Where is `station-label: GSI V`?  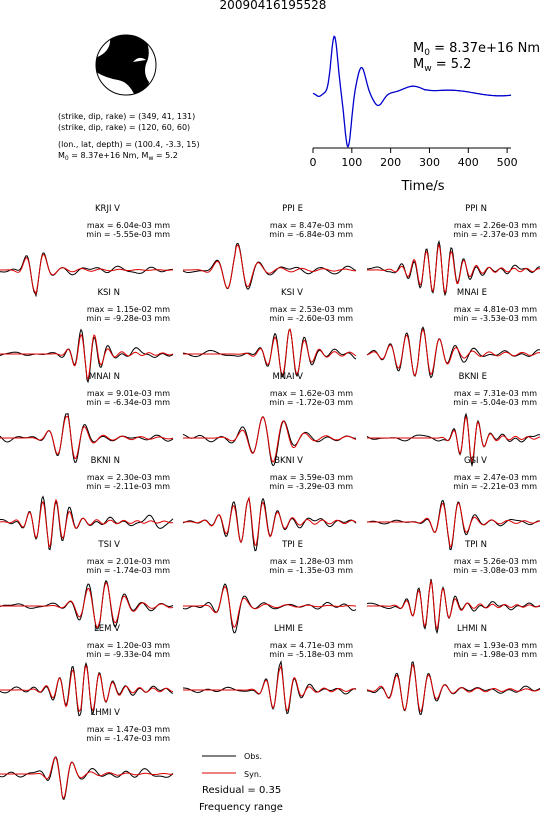 station-label: GSI V is located at coordinates (475, 461).